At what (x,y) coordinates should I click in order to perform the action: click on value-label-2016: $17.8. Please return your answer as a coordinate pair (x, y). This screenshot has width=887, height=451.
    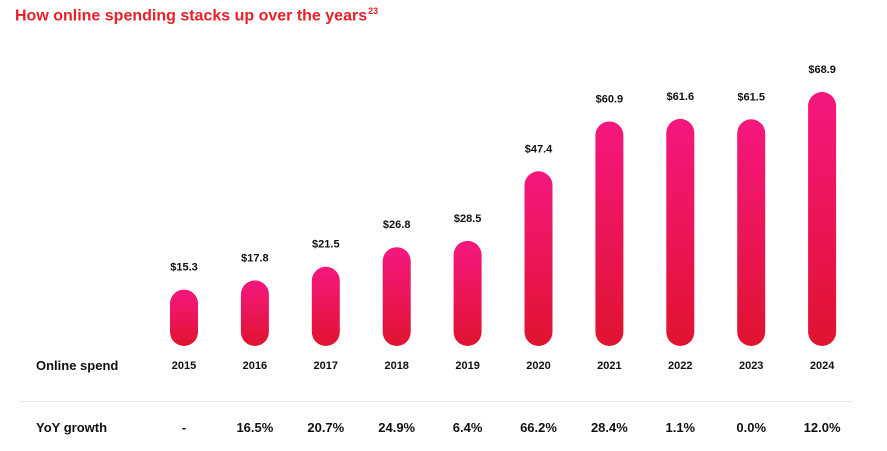
    Looking at the image, I should click on (255, 258).